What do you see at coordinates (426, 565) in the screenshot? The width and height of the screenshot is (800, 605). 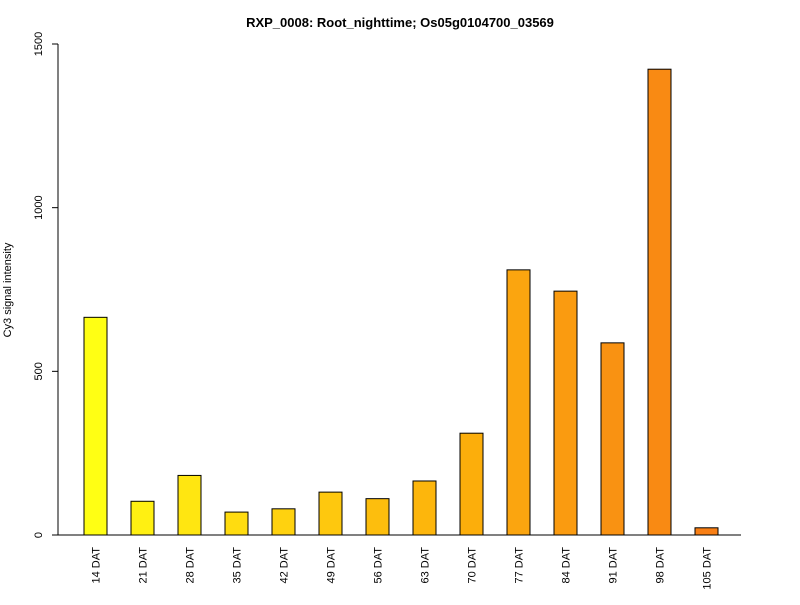 I see `x-tick-label: 63 DAT` at bounding box center [426, 565].